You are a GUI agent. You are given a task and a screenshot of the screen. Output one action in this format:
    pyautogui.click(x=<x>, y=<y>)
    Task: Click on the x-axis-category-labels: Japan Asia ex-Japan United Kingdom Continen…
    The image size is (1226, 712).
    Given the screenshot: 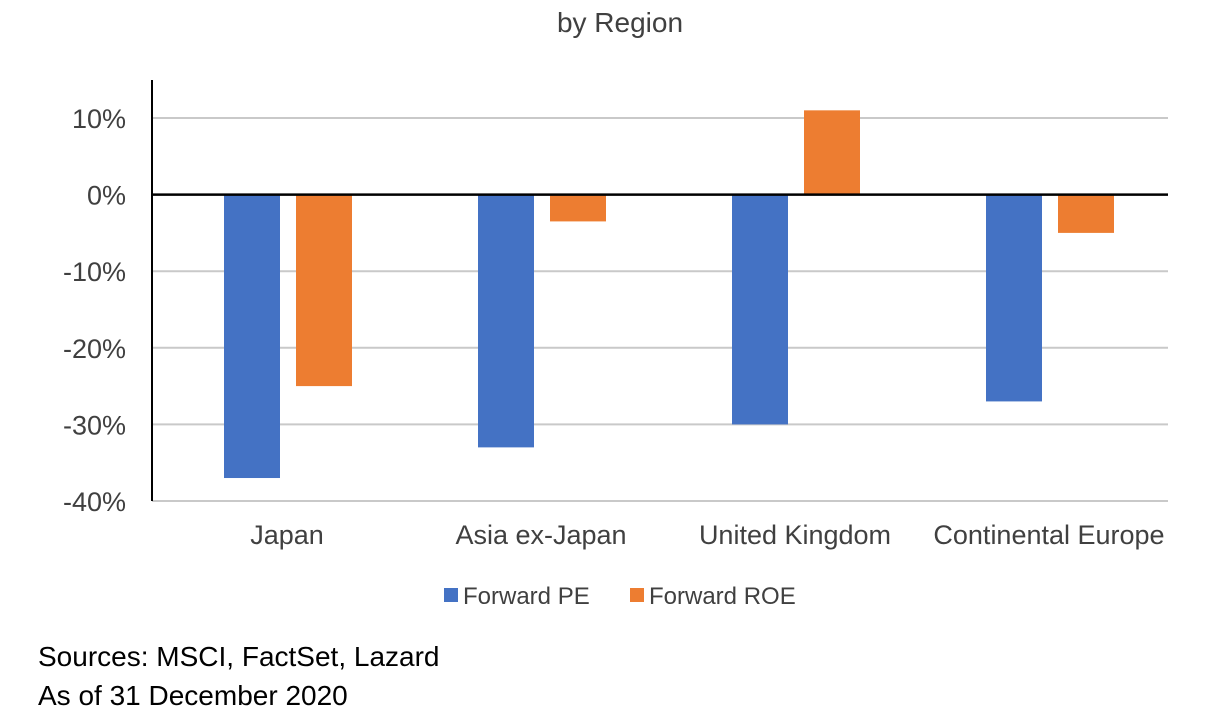 What is the action you would take?
    pyautogui.click(x=707, y=535)
    